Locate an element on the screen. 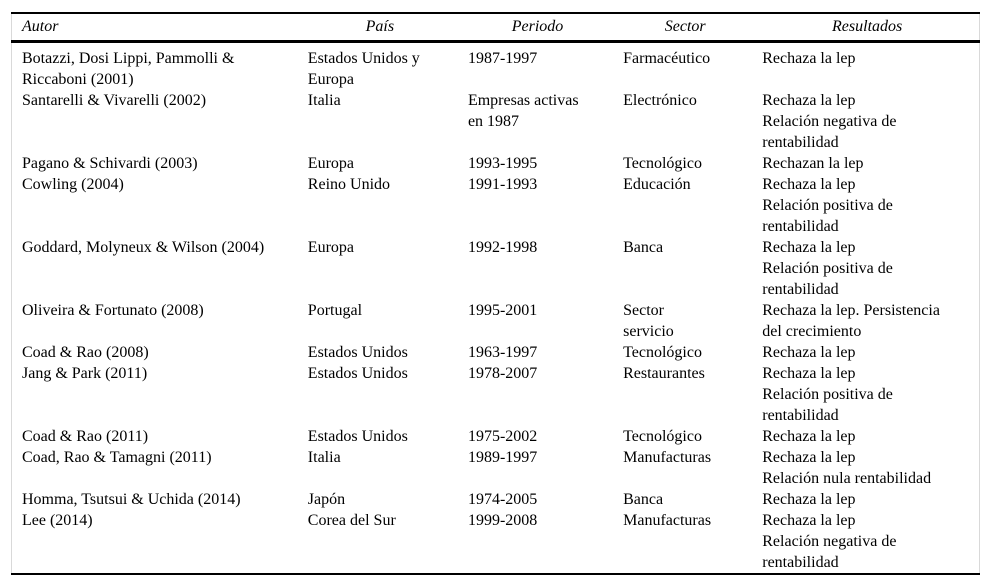 Image resolution: width=992 pixels, height=585 pixels. cell-periodo: 1991-1993 is located at coordinates (502, 184).